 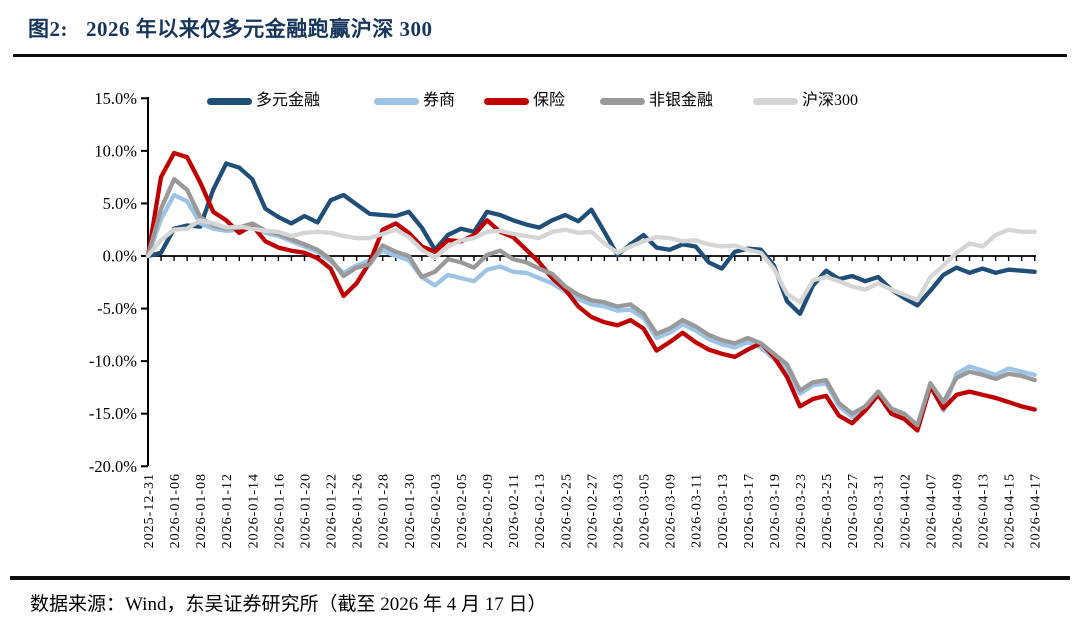 What do you see at coordinates (117, 308) in the screenshot?
I see `y-tick-label: -5.0%` at bounding box center [117, 308].